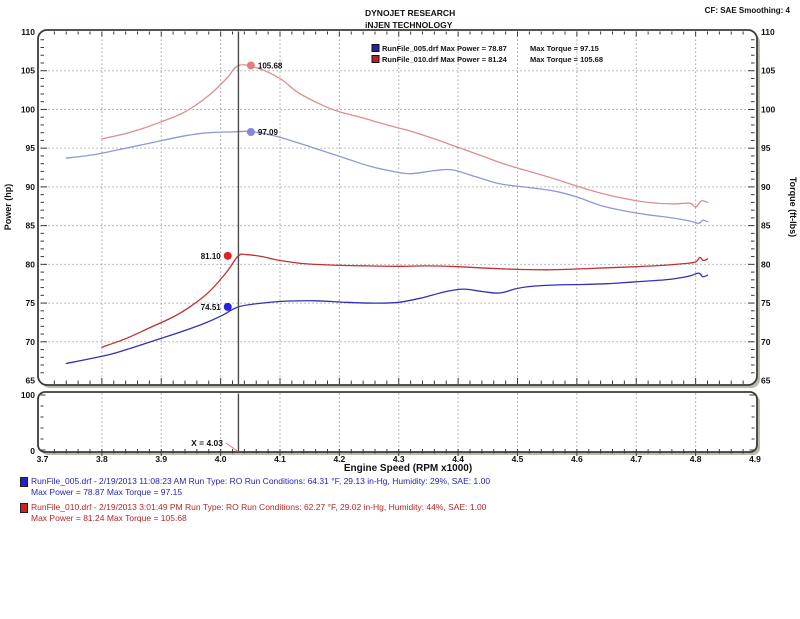  Describe the element at coordinates (207, 443) in the screenshot. I see `cursor-x-label: X = 4.03` at that location.